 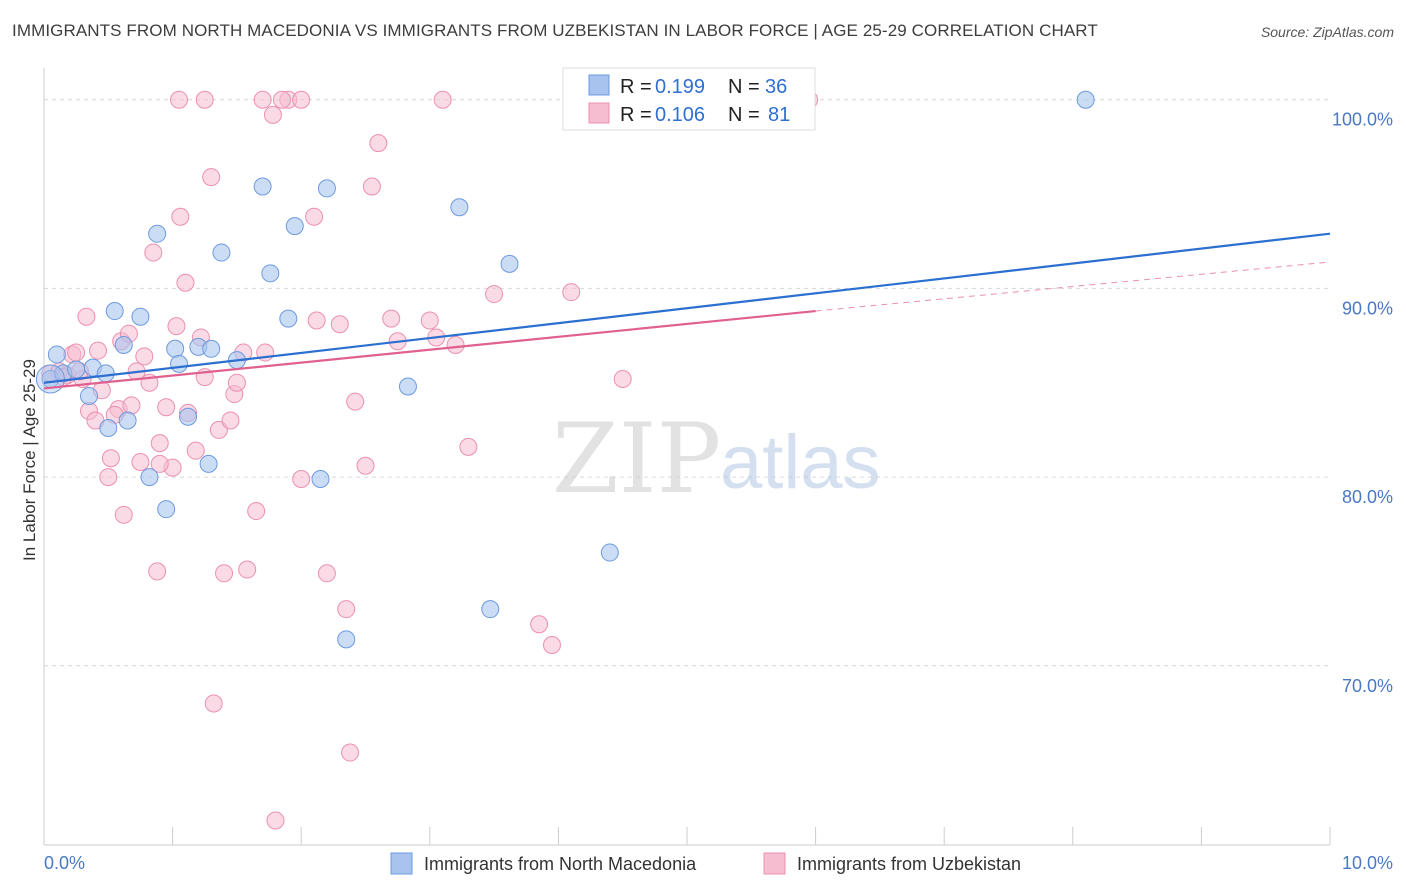 What do you see at coordinates (64, 863) in the screenshot?
I see `x-tick-label: 0.0%` at bounding box center [64, 863].